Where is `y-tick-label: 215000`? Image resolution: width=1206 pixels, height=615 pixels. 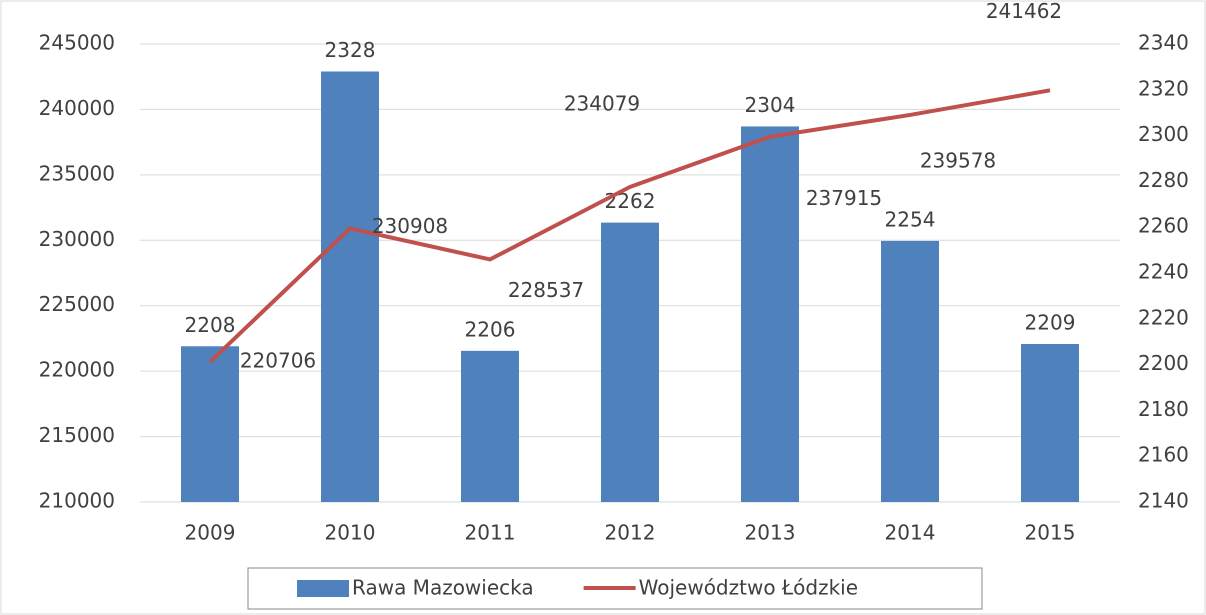
y-tick-label: 215000 is located at coordinates (77, 435).